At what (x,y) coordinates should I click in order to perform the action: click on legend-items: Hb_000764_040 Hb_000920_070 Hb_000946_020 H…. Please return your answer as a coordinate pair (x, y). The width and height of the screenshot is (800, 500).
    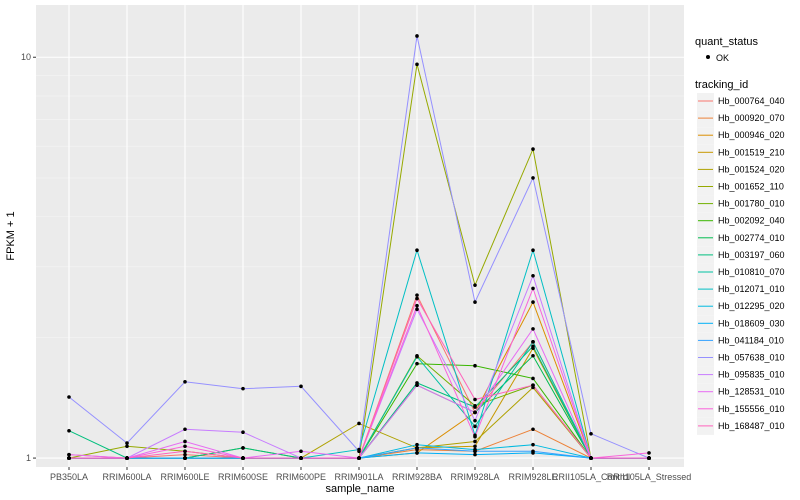
    Looking at the image, I should click on (741, 264).